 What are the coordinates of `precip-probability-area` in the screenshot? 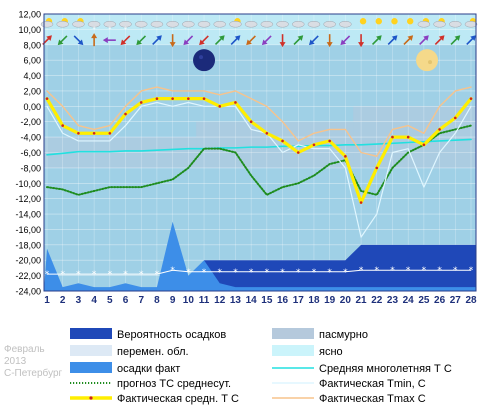 It's located at (260, 267).